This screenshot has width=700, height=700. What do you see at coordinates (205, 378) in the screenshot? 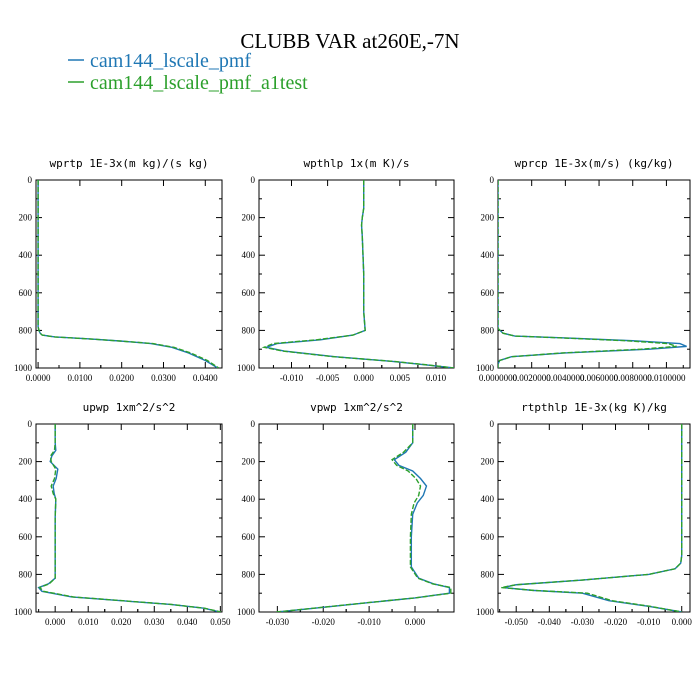
I see `x-tick-label: 0.0400` at bounding box center [205, 378].